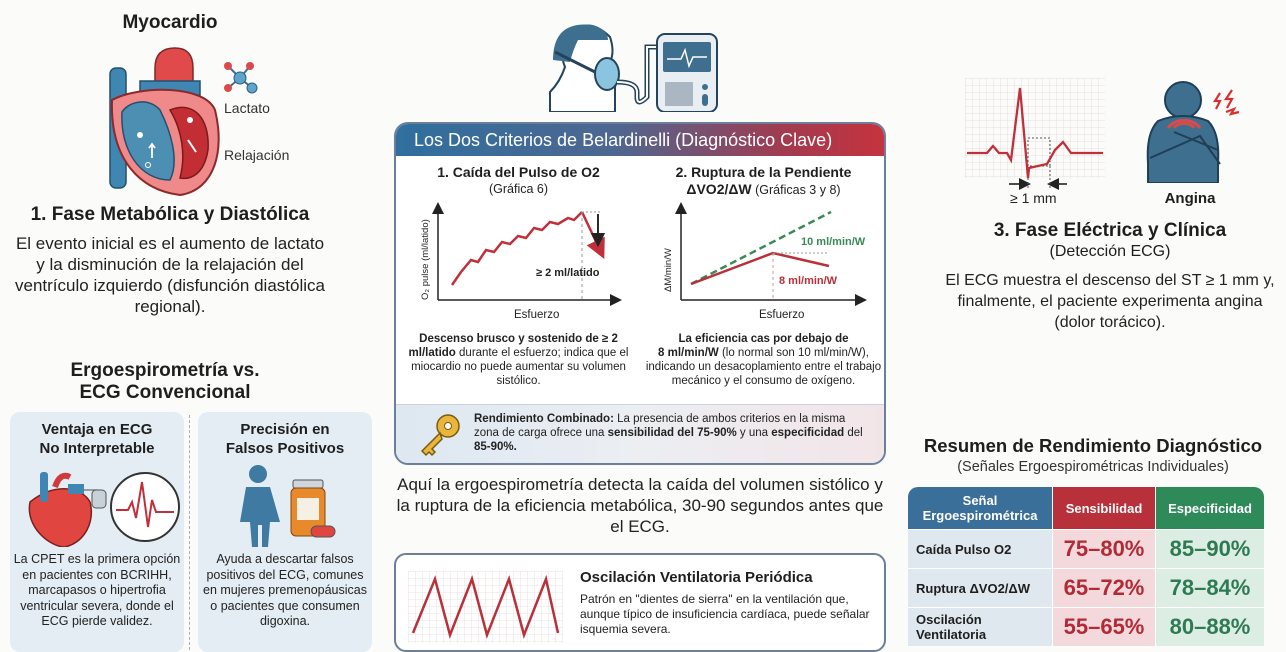 The height and width of the screenshot is (652, 1286). I want to click on sensitivity-cell: 65–72%, so click(1104, 587).